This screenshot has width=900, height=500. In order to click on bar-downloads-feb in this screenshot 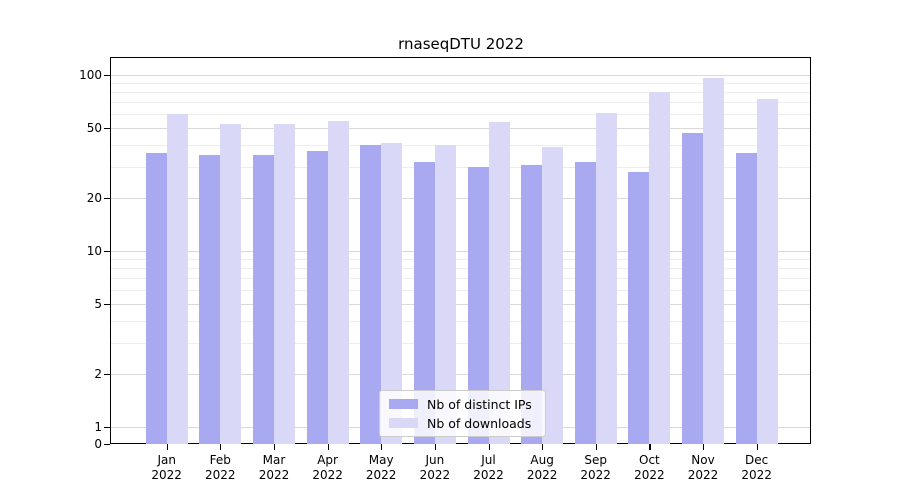, I will do `click(231, 283)`.